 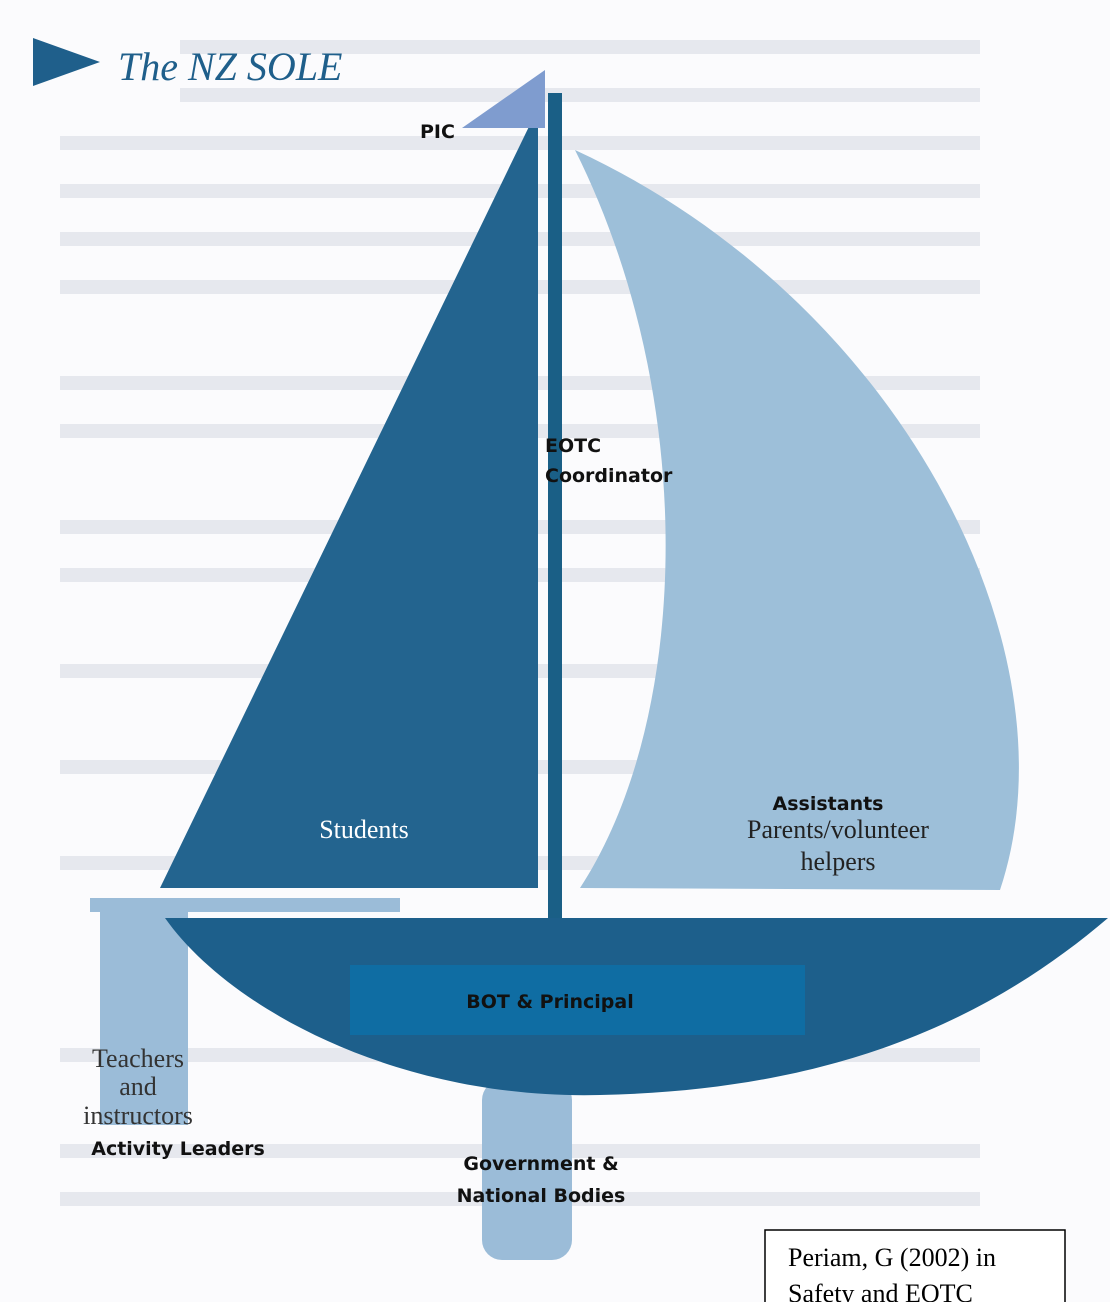 I want to click on keel-label: National Bodies, so click(x=541, y=1196).